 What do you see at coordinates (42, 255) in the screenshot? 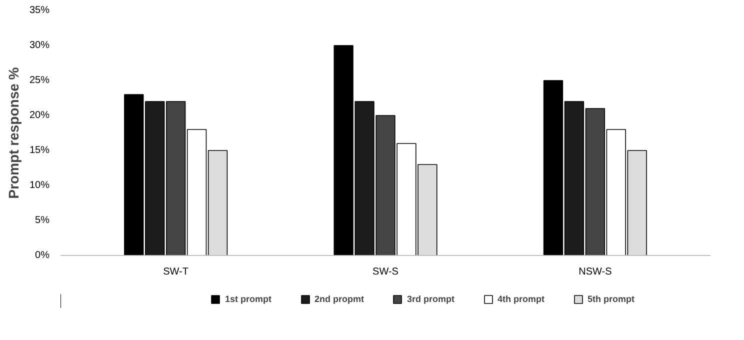
I see `y-tick-label: 0%` at bounding box center [42, 255].